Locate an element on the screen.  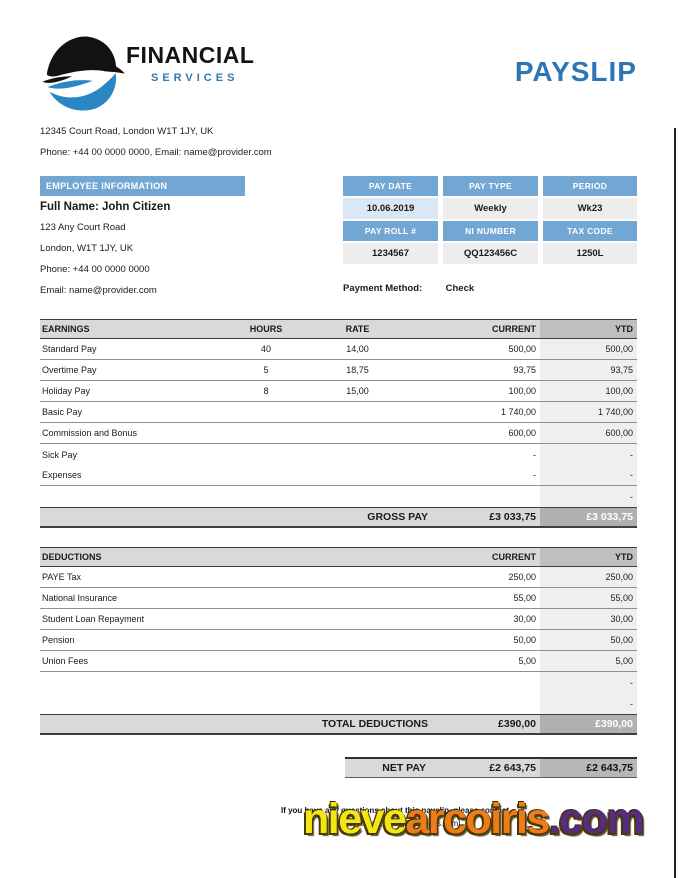
brand-name: FINANCIAL is located at coordinates (190, 55).